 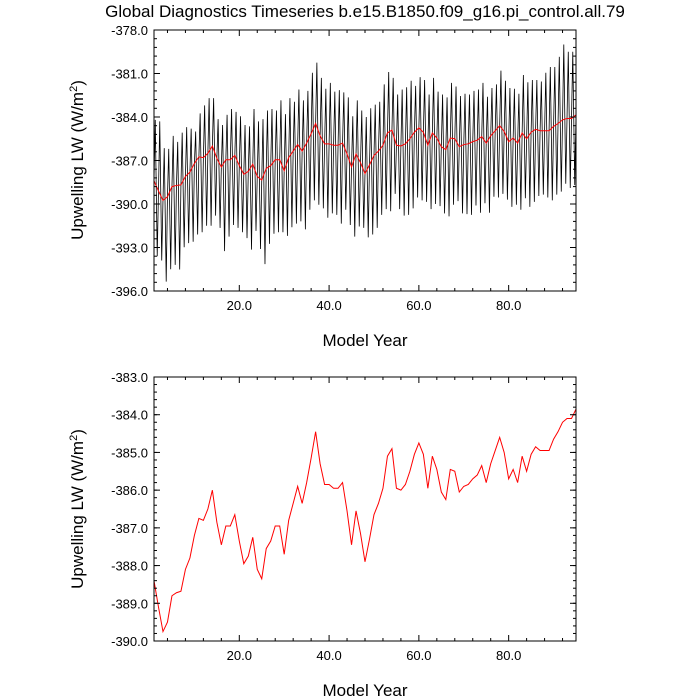 I want to click on top-ytick-label: -387.0, so click(x=129, y=161).